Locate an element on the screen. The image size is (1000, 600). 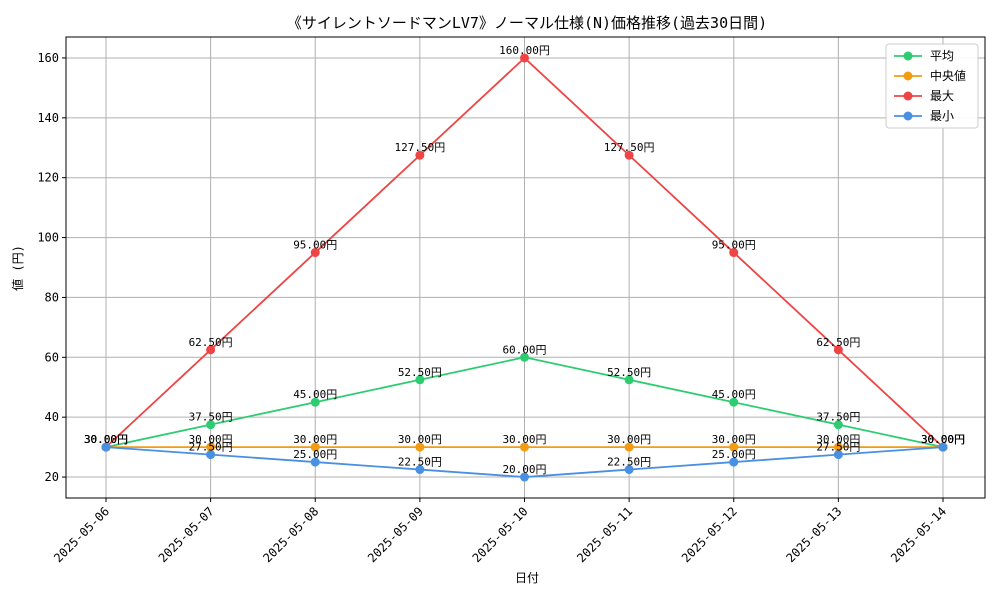
x-tick-label: 2025-05-12 is located at coordinates (709, 534).